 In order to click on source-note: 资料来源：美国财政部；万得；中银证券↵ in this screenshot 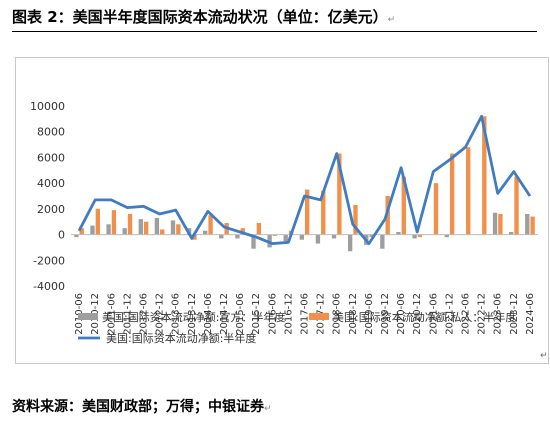, I will do `click(142, 407)`.